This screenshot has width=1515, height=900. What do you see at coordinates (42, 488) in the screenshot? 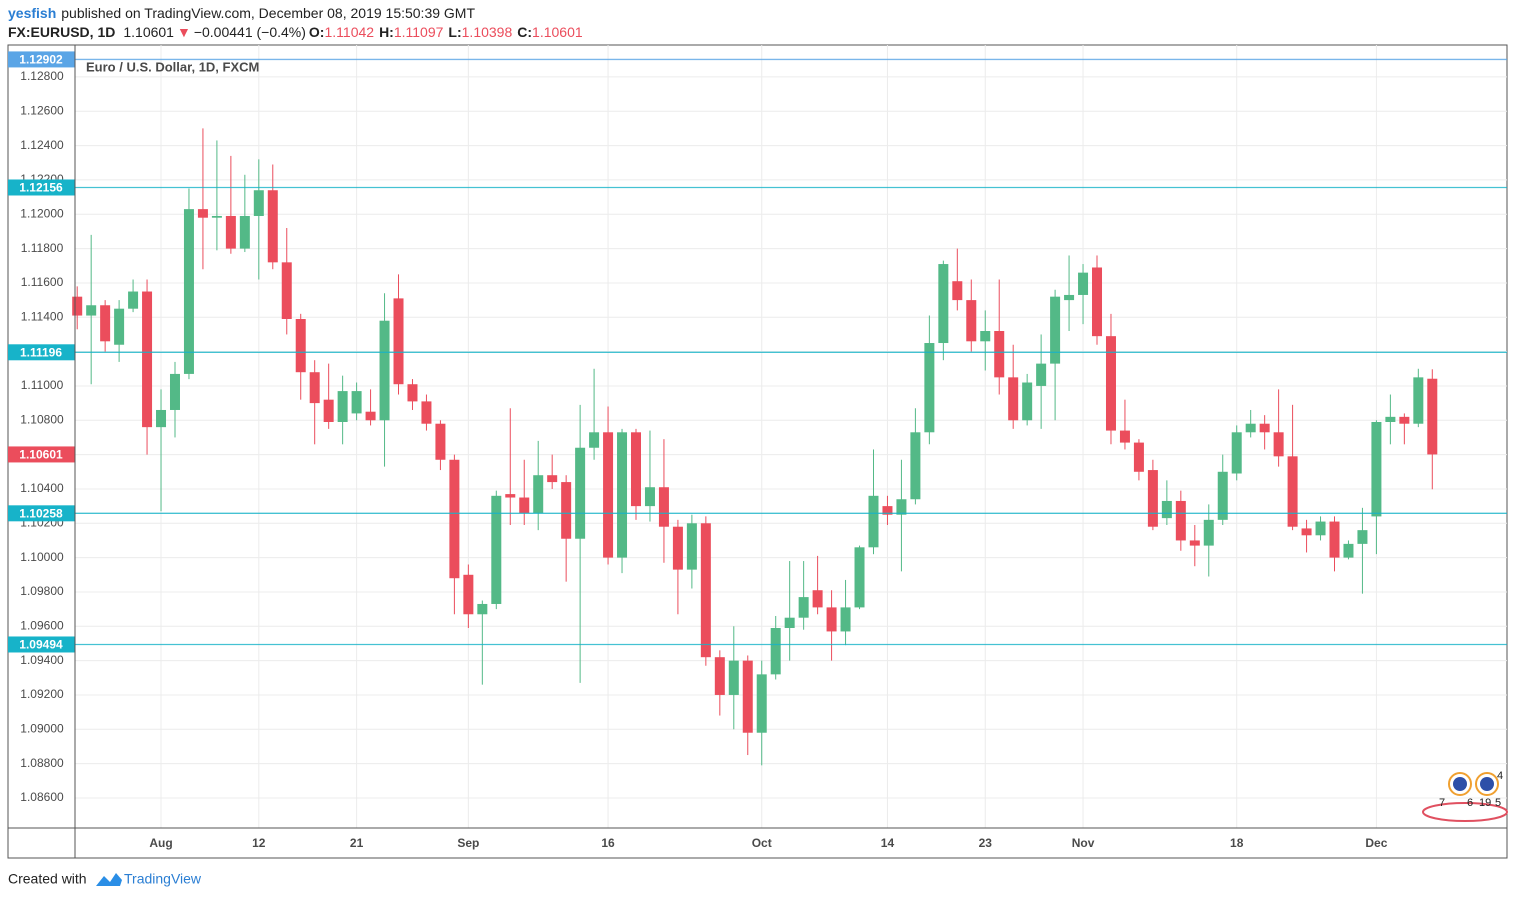
I see `y-tick-label: 1.10400` at bounding box center [42, 488].